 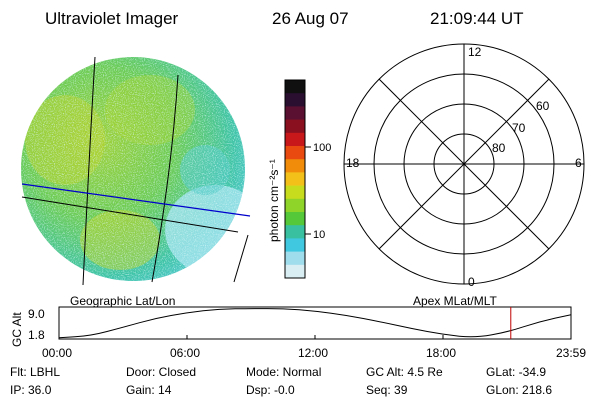 I want to click on terminator-line, so click(x=136, y=200).